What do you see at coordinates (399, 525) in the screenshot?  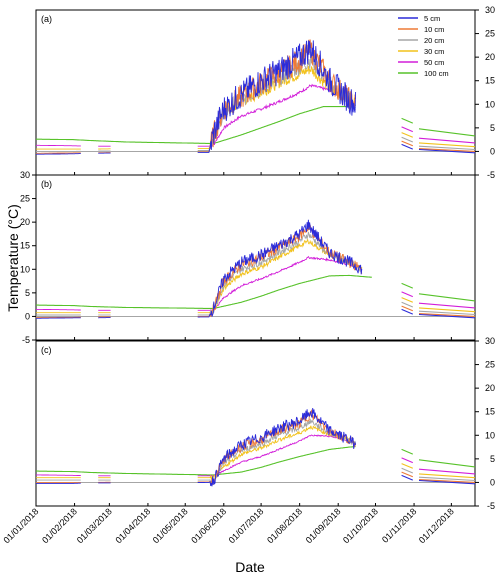 I see `x-tick-label: 01/11/2018` at bounding box center [399, 525].